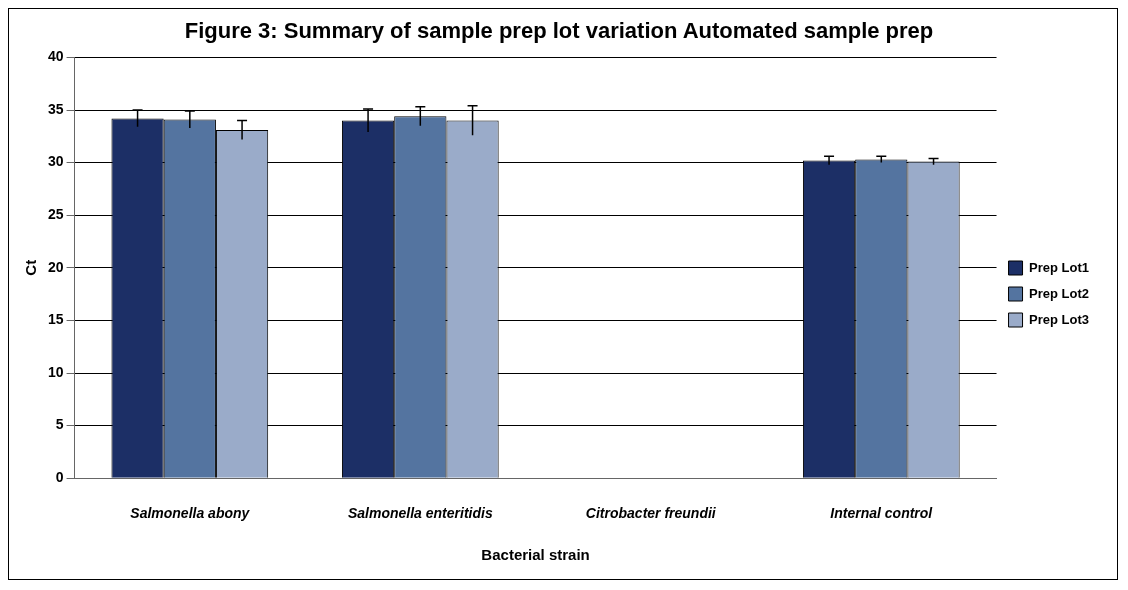 Image resolution: width=1128 pixels, height=590 pixels. Describe the element at coordinates (420, 513) in the screenshot. I see `x-tick-label: Salmonella enteritidis` at that location.